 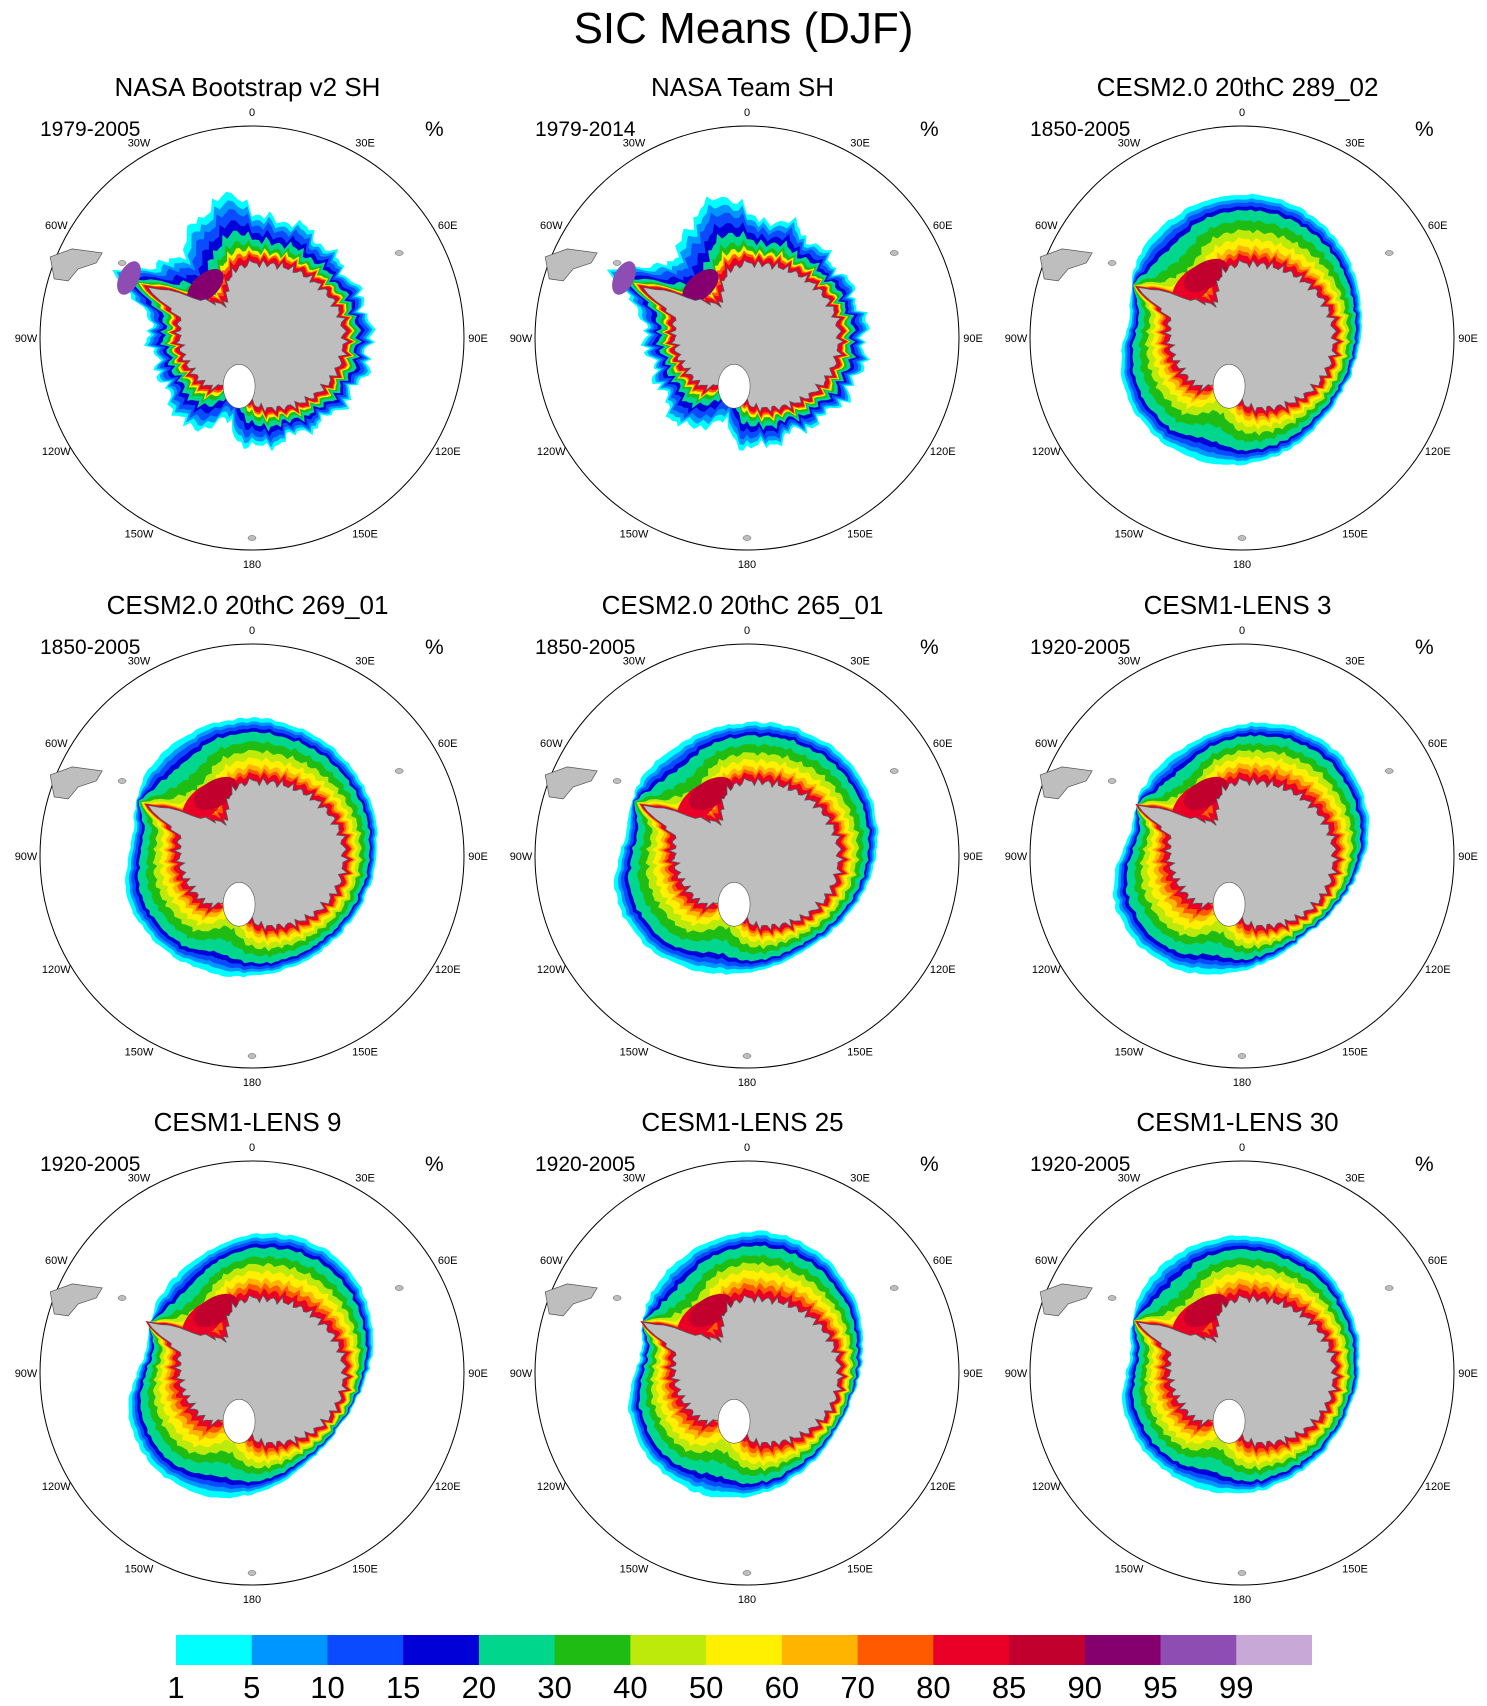 I want to click on colorbar-tick-label: 80, so click(x=933, y=1687).